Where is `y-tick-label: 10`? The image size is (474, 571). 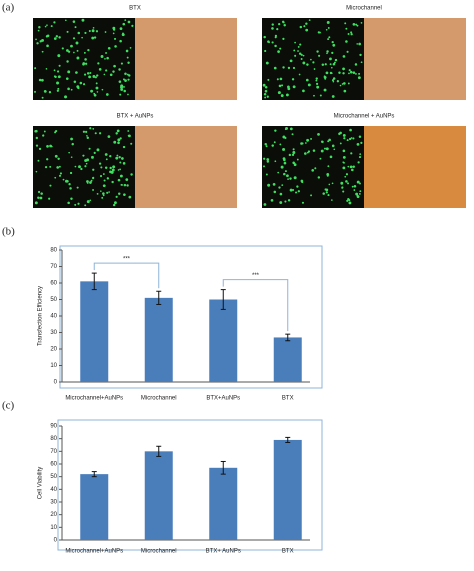
y-tick-label: 10 is located at coordinates (53, 528).